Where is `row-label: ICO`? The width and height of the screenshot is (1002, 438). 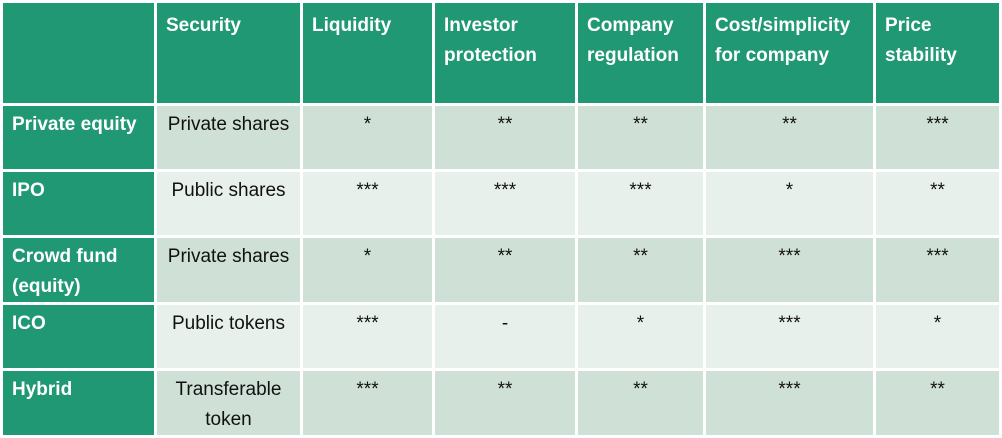 row-label: ICO is located at coordinates (78, 336).